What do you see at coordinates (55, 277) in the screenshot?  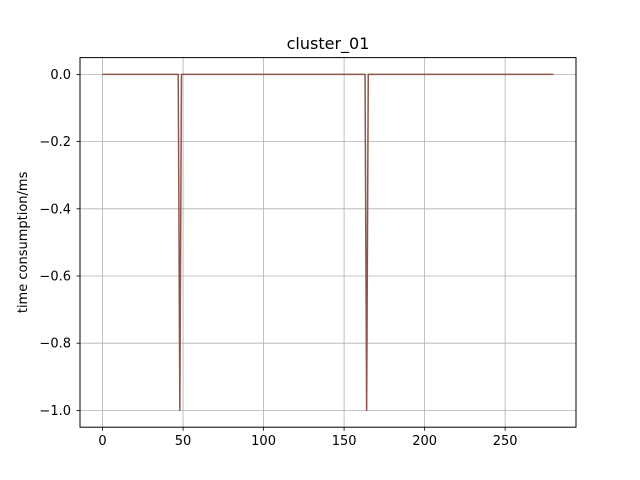 I see `y-tick-label: −0.6` at bounding box center [55, 277].